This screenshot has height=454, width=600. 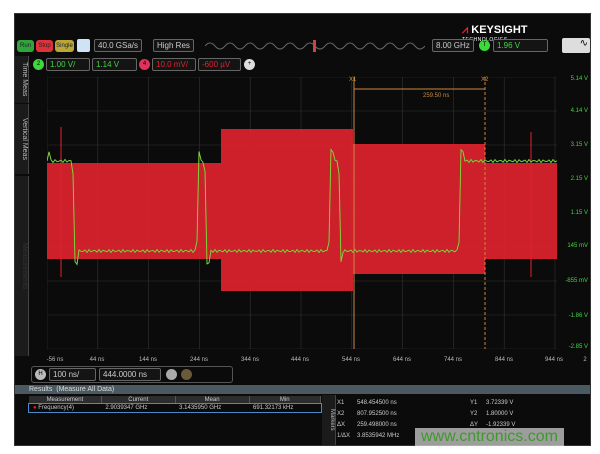 I want to click on x-tick: 744 ns, so click(x=453, y=360).